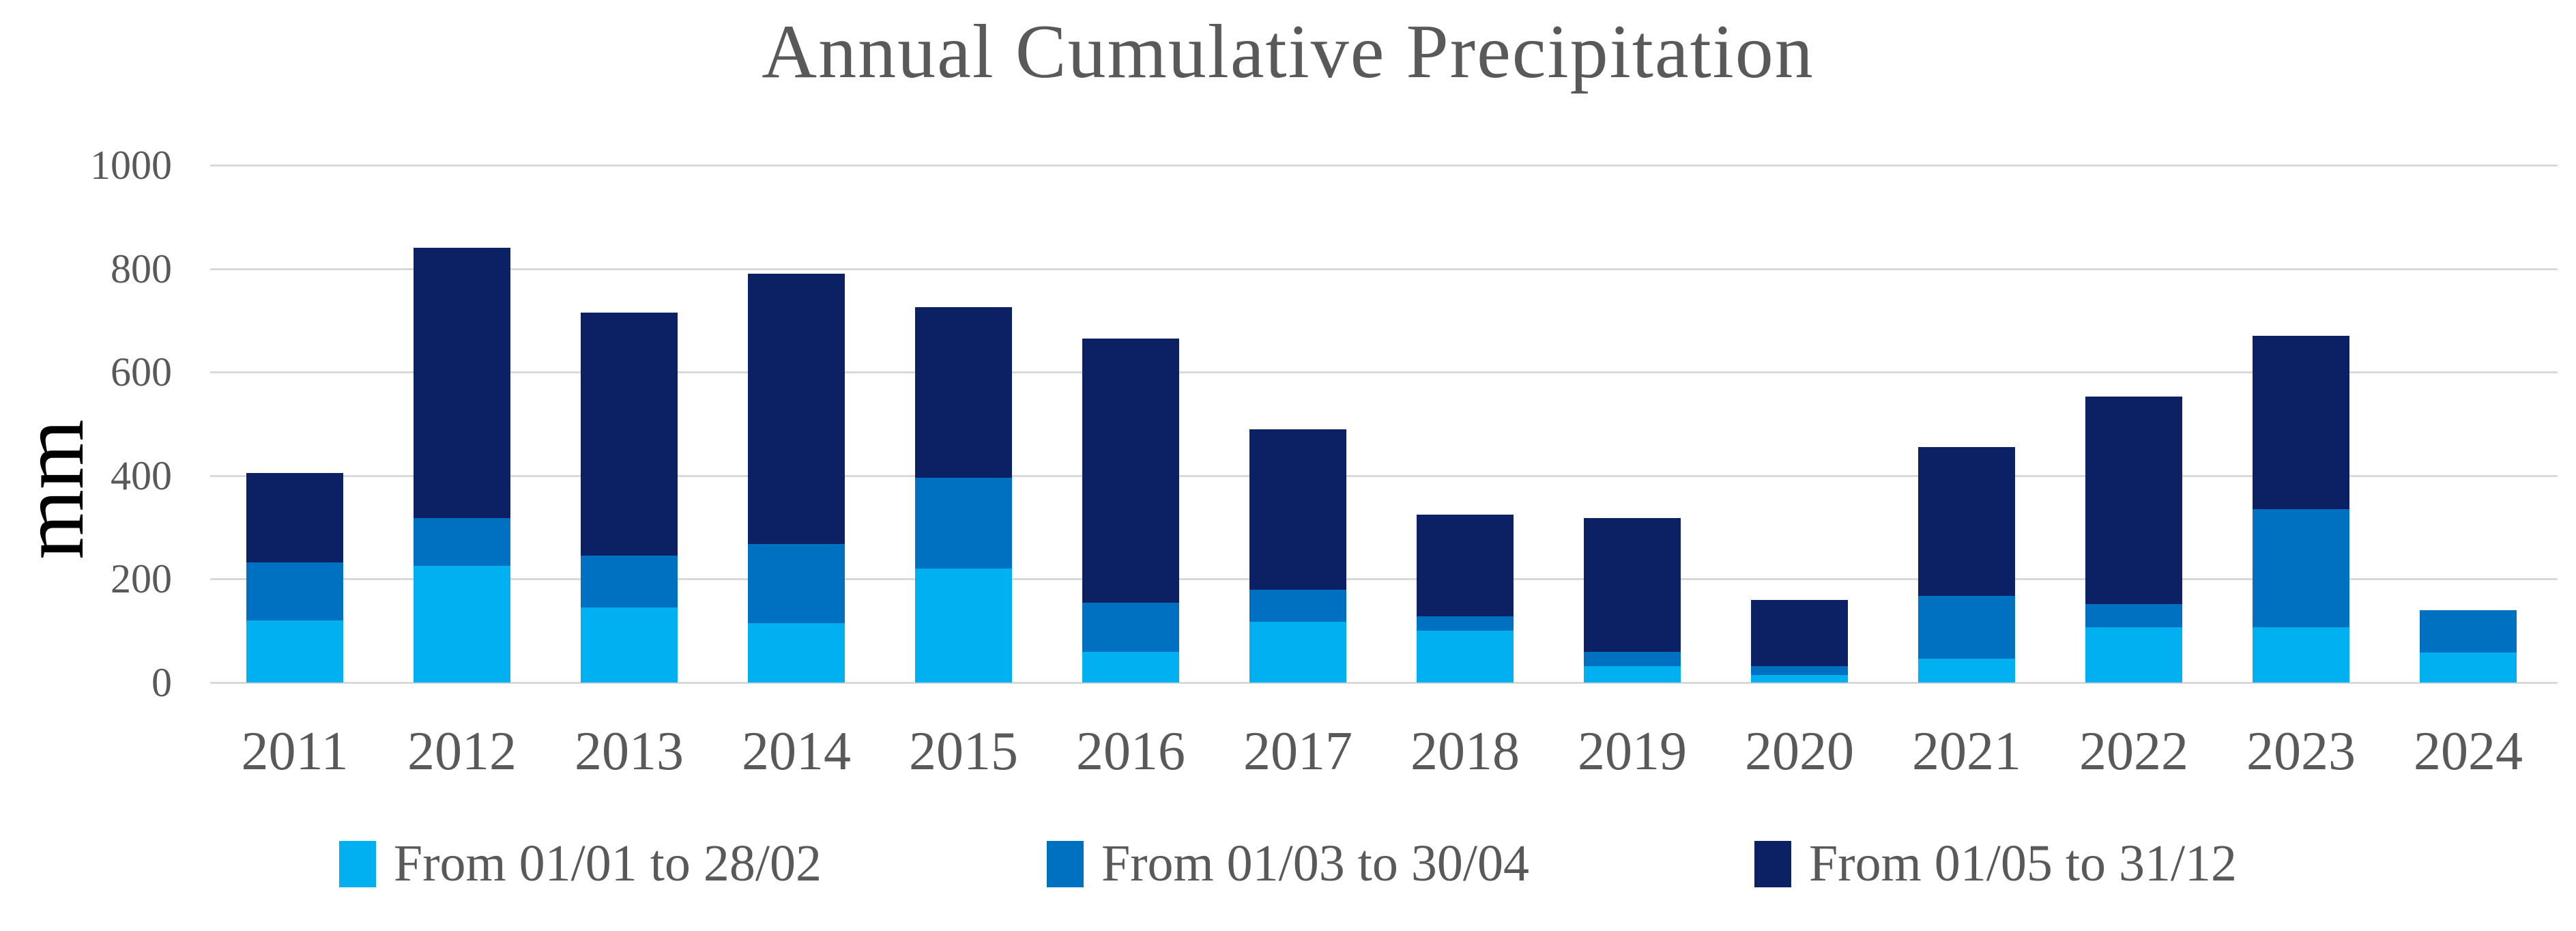 Image resolution: width=2576 pixels, height=931 pixels. Describe the element at coordinates (141, 579) in the screenshot. I see `y-tick-label-200: 200` at that location.